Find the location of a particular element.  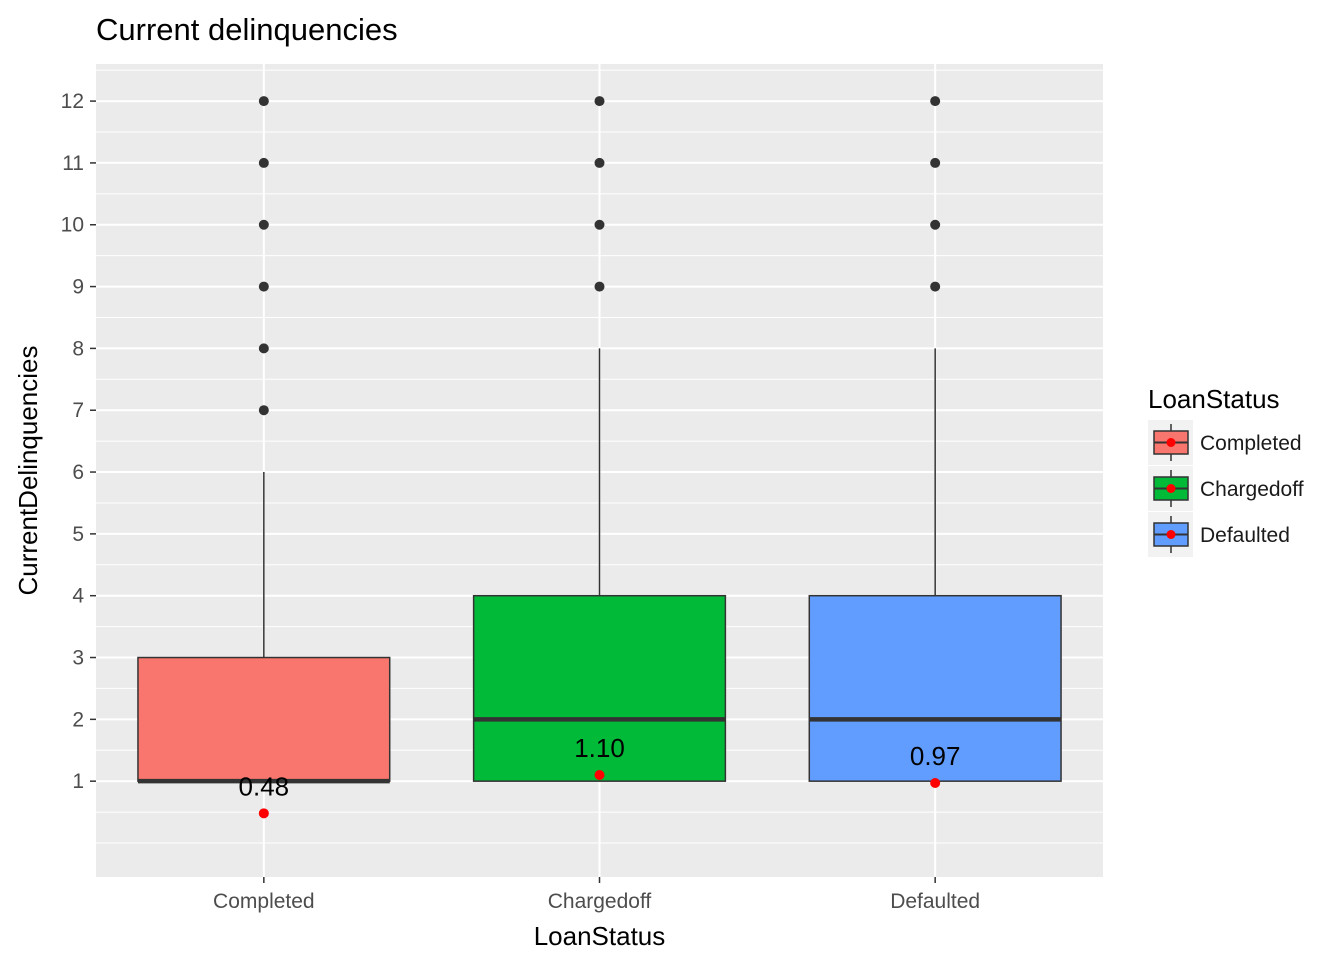

mean-label: 1.10 is located at coordinates (599, 748).